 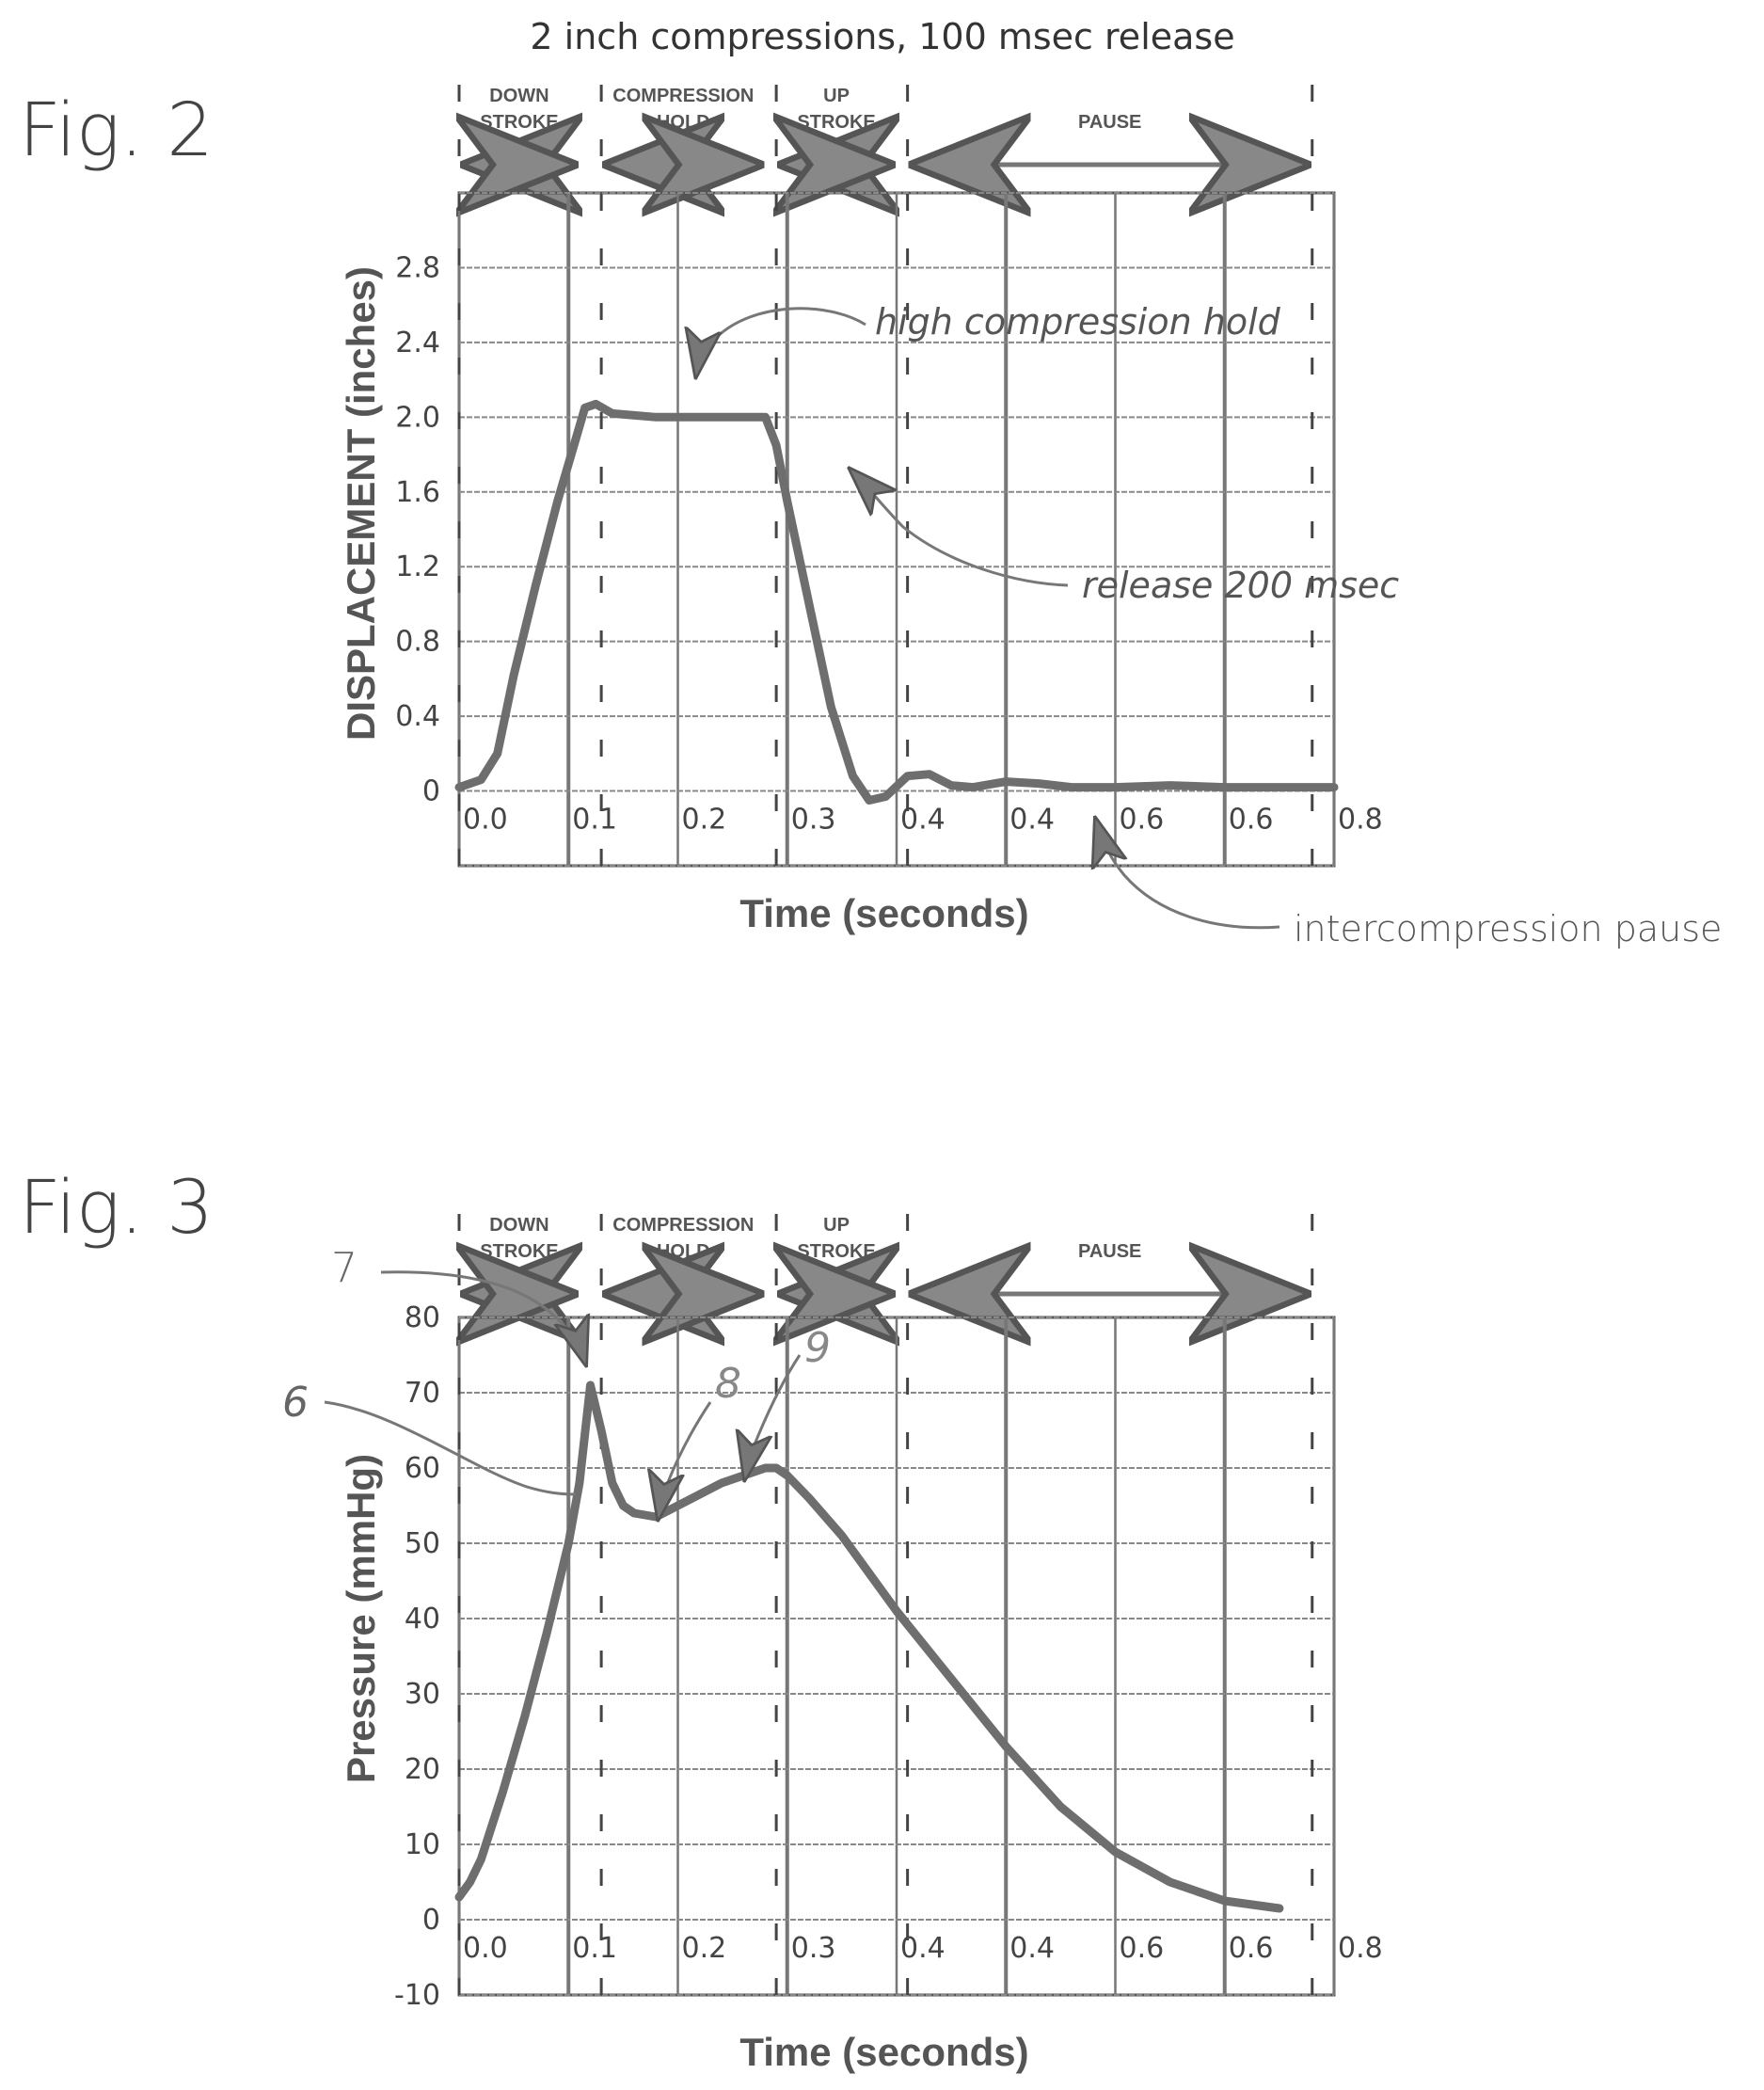 What do you see at coordinates (417, 343) in the screenshot?
I see `y-tick-label: 2.4` at bounding box center [417, 343].